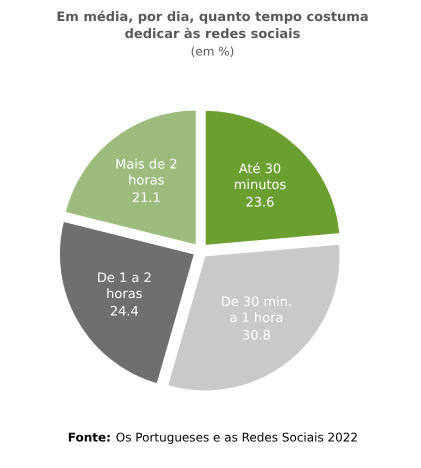 Image resolution: width=421 pixels, height=468 pixels. I want to click on data-label: 24.4, so click(124, 312).